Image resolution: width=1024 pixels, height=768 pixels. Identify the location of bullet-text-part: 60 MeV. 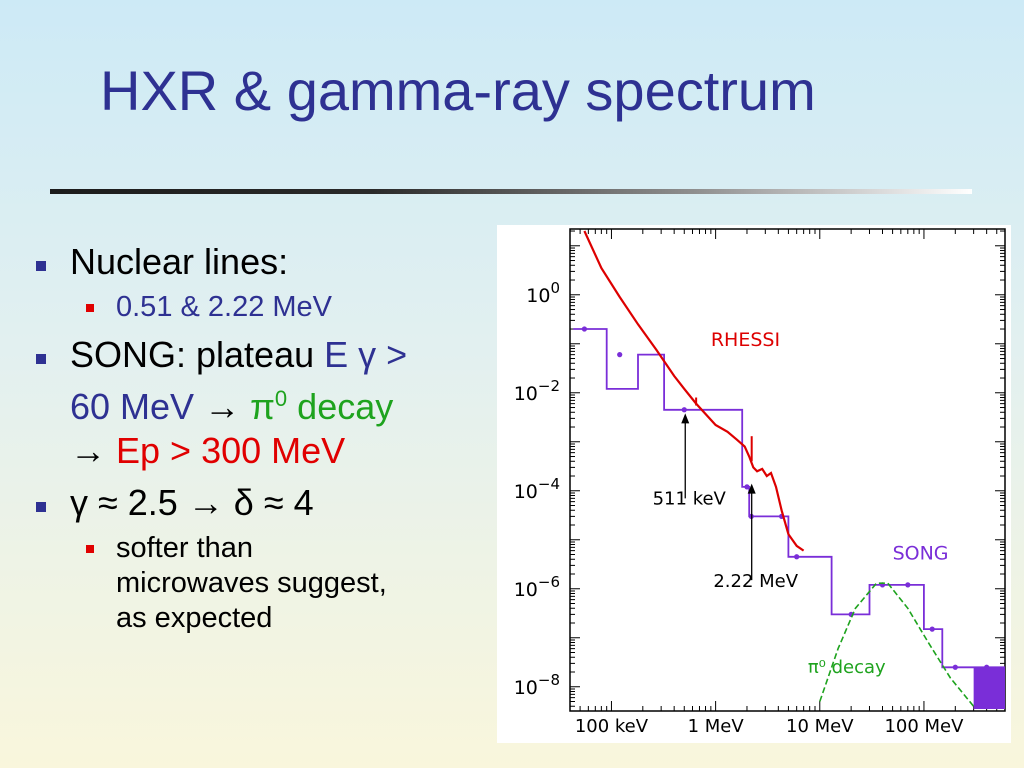
(137, 406).